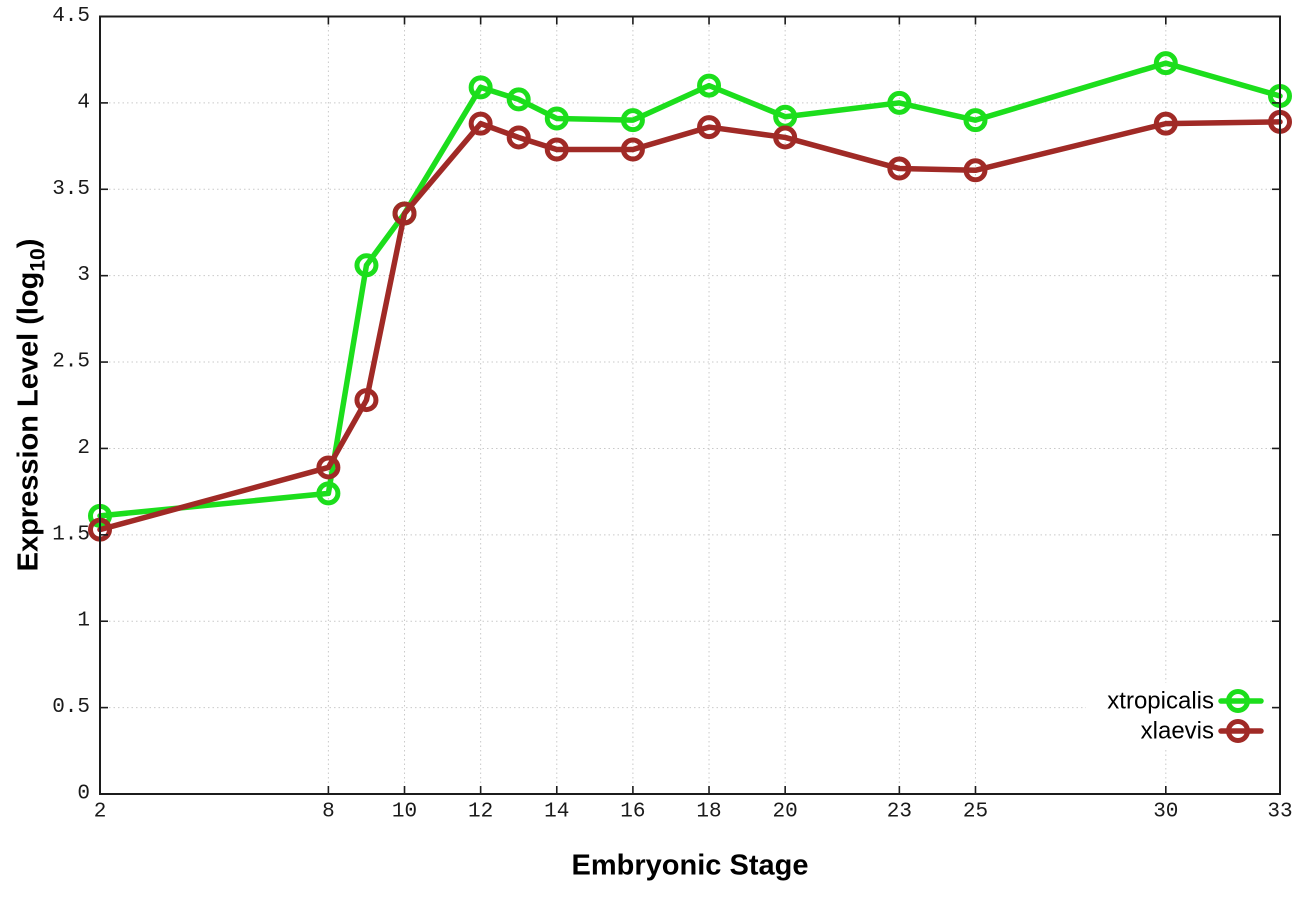  I want to click on x-tick-label: 2, so click(100, 812).